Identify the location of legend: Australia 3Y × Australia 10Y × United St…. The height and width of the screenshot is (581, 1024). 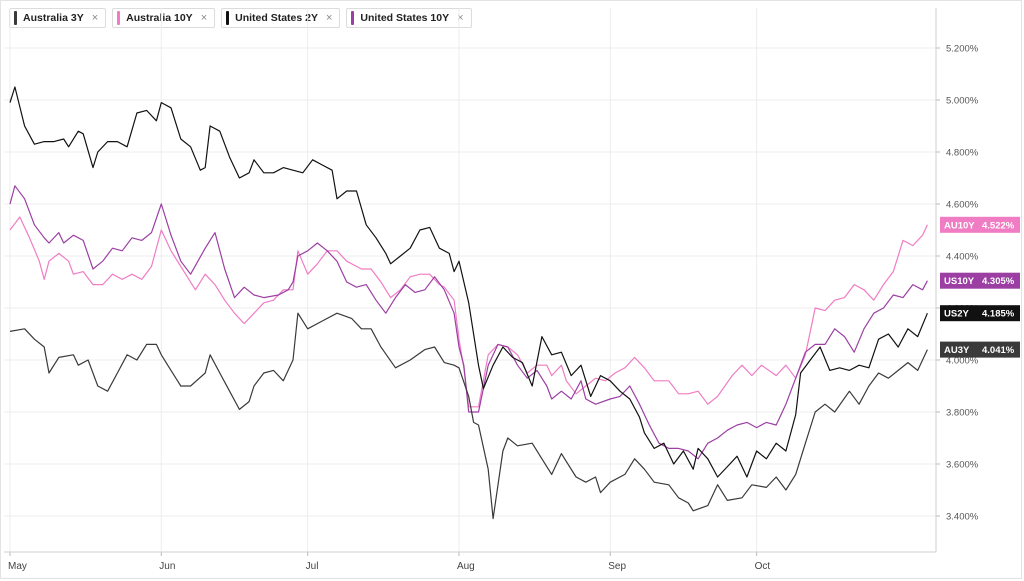
(240, 18).